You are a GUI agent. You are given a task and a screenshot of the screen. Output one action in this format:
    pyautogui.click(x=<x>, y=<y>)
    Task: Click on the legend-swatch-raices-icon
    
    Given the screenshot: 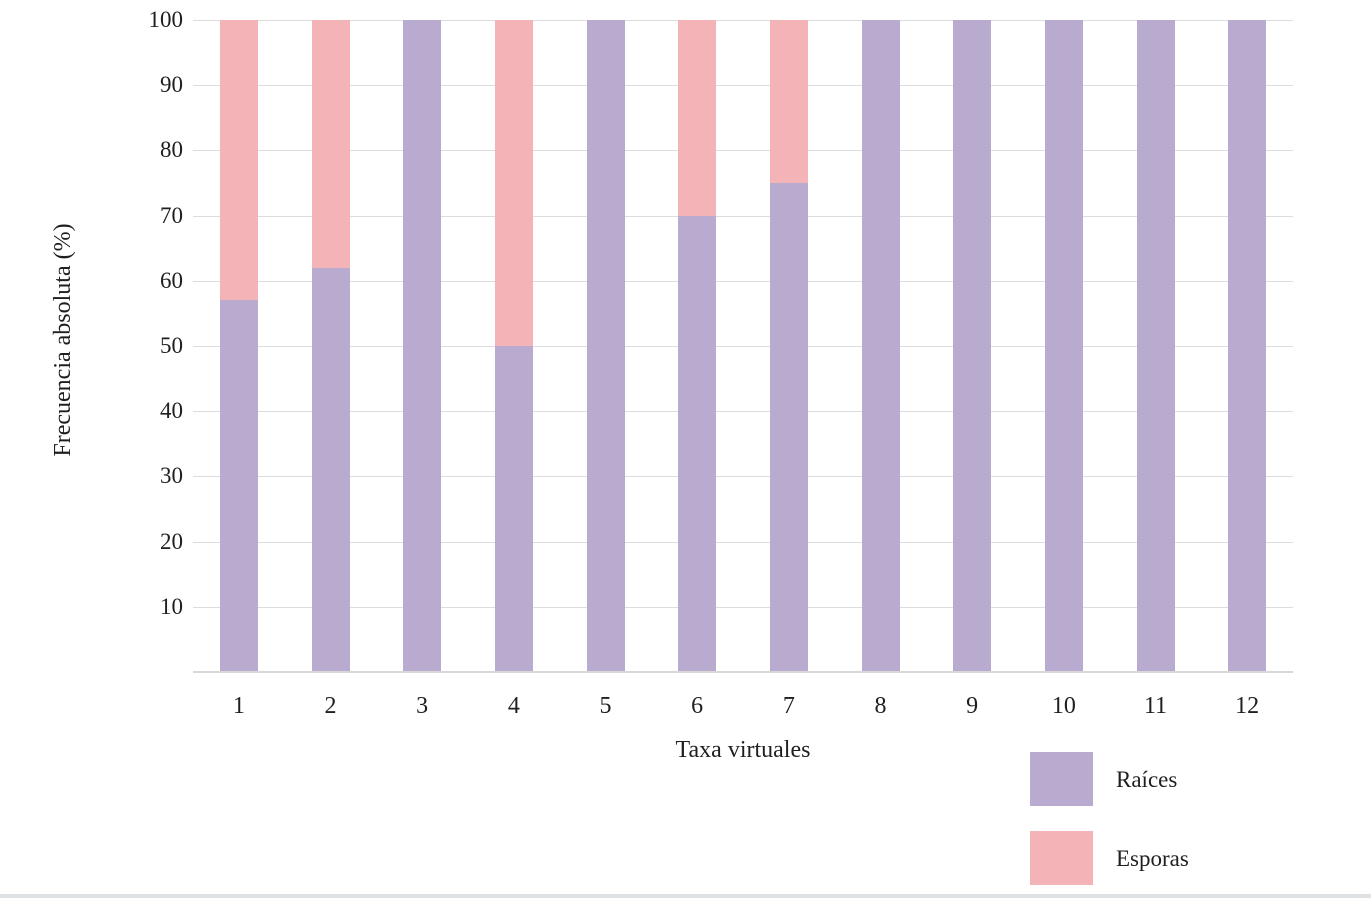 What is the action you would take?
    pyautogui.click(x=1061, y=779)
    